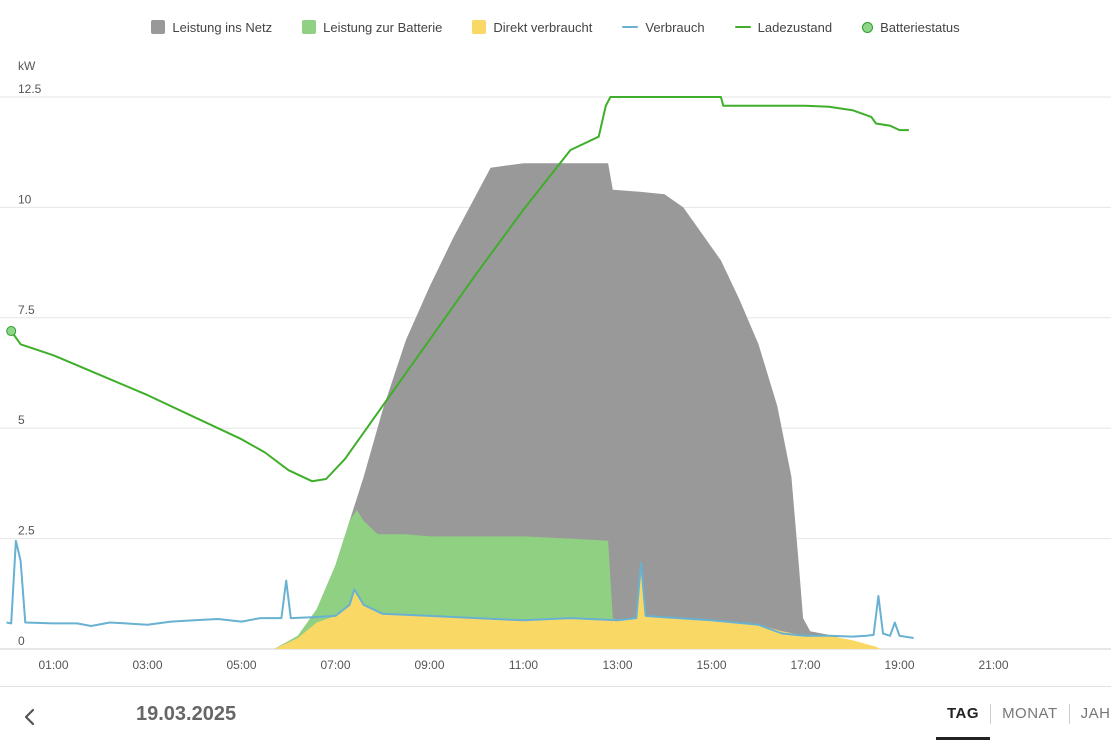 The width and height of the screenshot is (1111, 740). I want to click on legend-label-soc: Ladezustand, so click(795, 27).